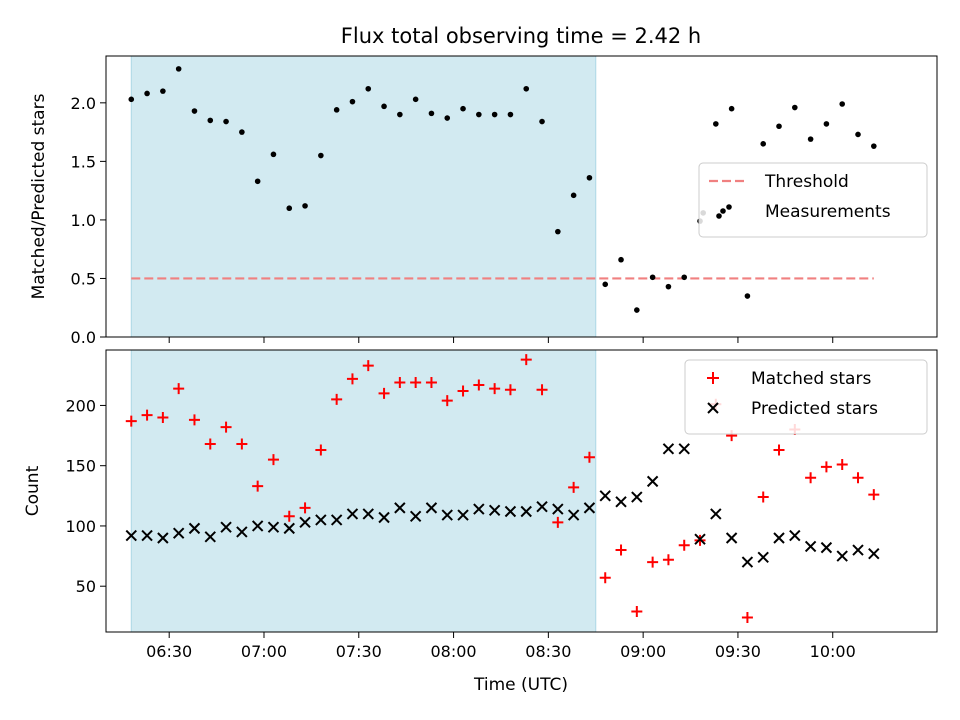  Describe the element at coordinates (548, 651) in the screenshot. I see `bottom-x-tick-label-5: 08:30` at that location.